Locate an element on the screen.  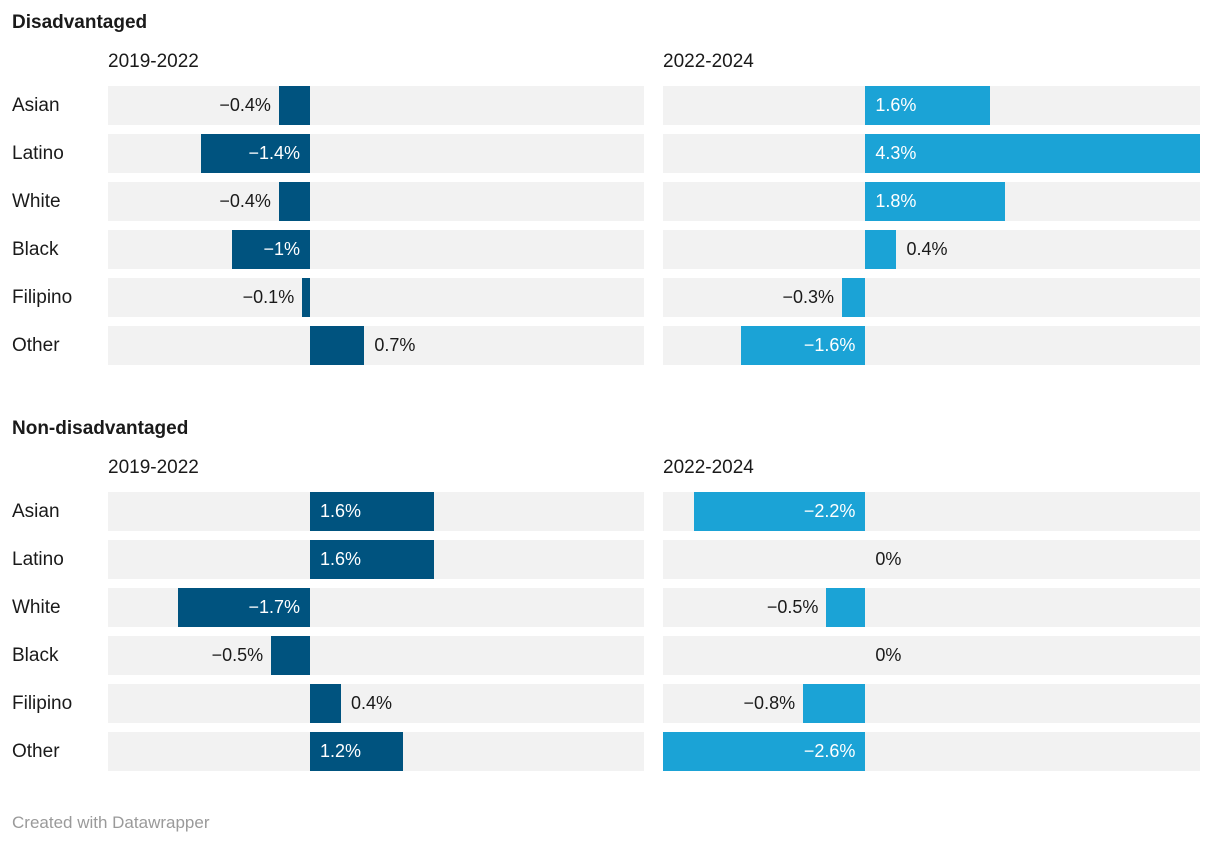
section-title-disadvantaged: Disadvantaged is located at coordinates (80, 22).